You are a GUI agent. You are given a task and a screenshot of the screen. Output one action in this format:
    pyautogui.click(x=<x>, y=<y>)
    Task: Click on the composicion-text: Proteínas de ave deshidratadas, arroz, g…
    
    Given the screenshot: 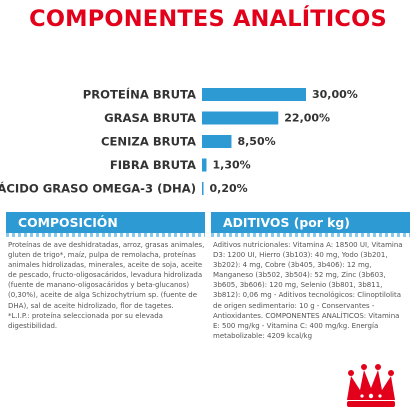 What is the action you would take?
    pyautogui.click(x=106, y=285)
    